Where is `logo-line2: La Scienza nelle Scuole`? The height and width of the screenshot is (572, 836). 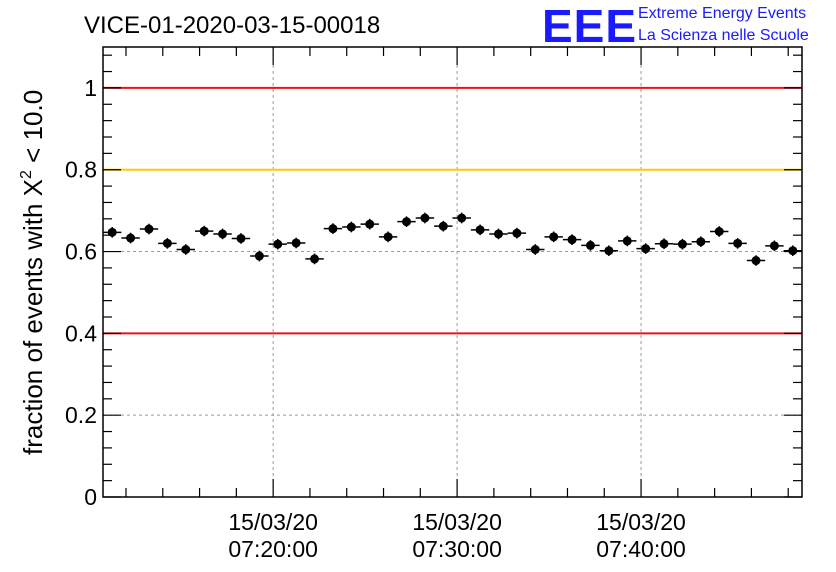
logo-line2: La Scienza nelle Scuole is located at coordinates (723, 35).